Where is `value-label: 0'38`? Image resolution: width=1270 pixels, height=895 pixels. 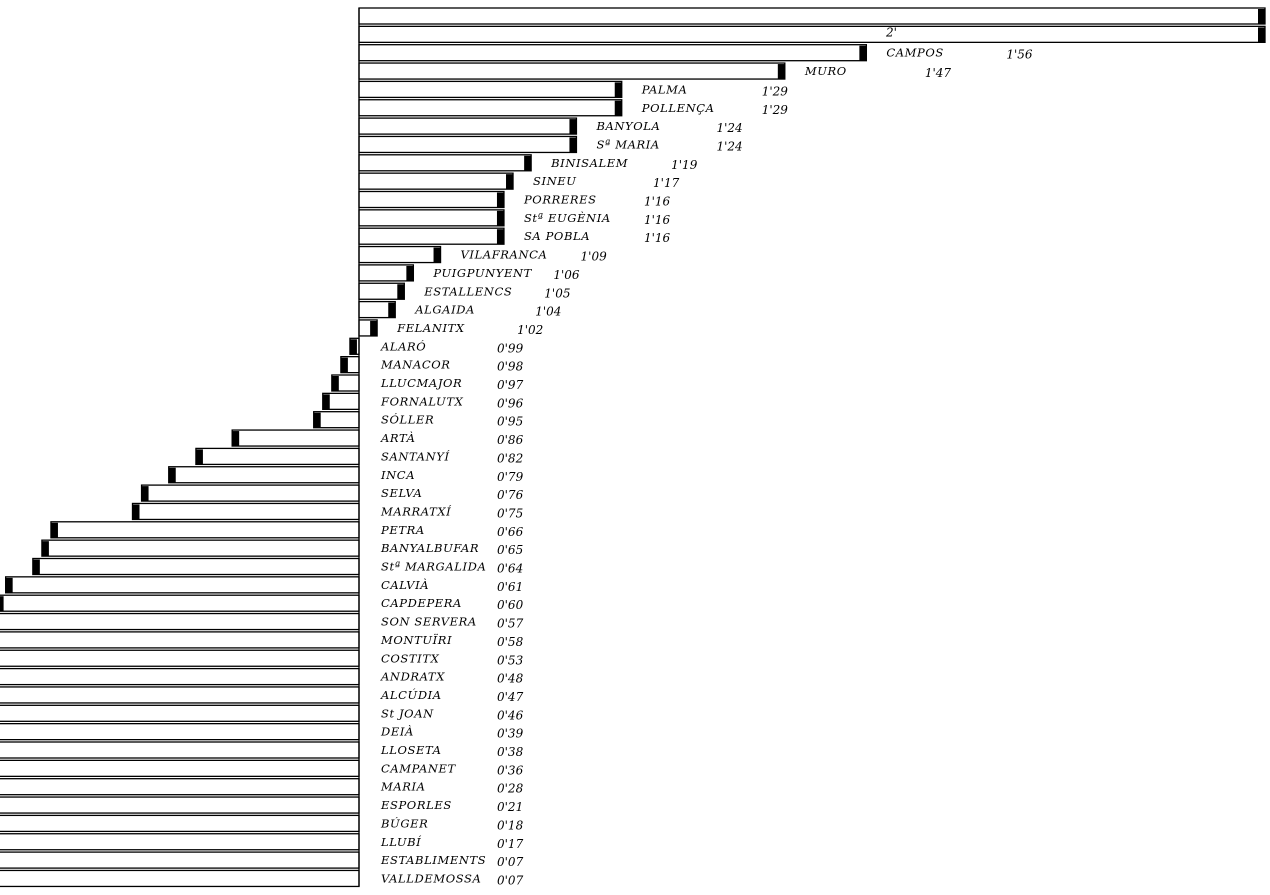
value-label: 0'38 is located at coordinates (510, 752).